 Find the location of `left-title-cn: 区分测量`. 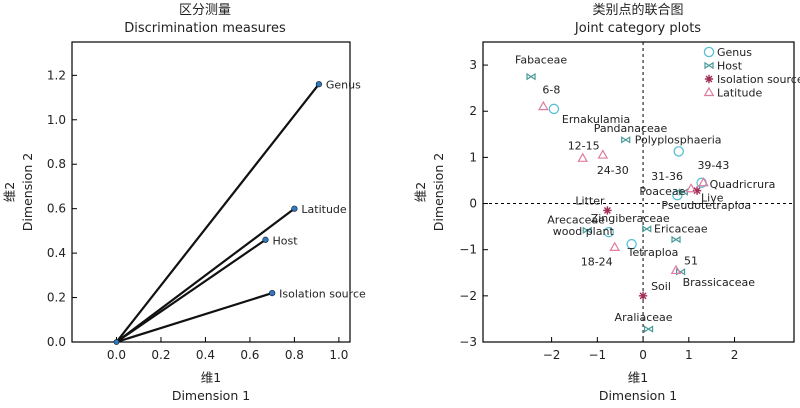

left-title-cn: 区分测量 is located at coordinates (205, 10).